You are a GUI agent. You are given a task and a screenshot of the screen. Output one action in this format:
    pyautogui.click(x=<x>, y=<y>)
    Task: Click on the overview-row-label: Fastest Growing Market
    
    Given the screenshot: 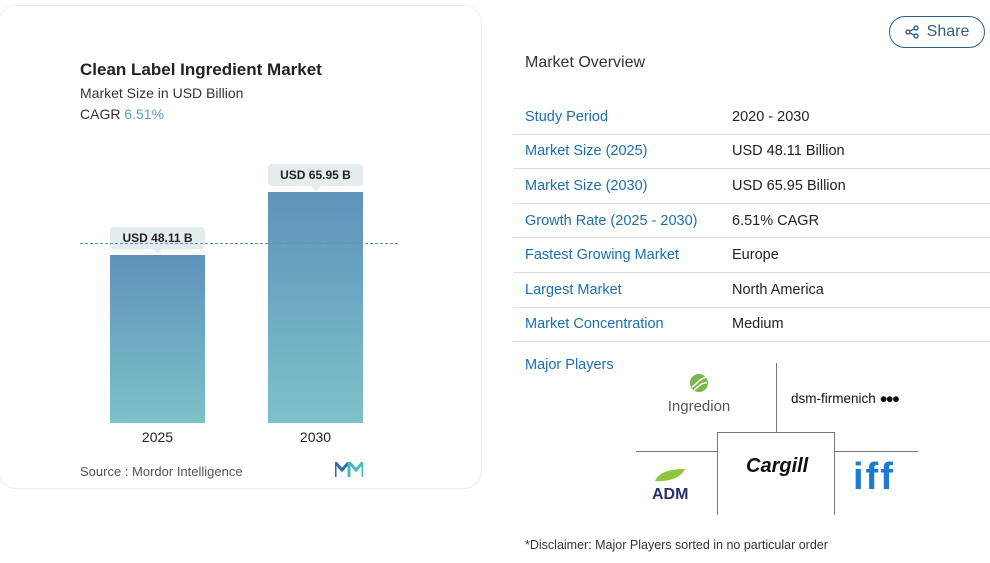 What is the action you would take?
    pyautogui.click(x=602, y=255)
    